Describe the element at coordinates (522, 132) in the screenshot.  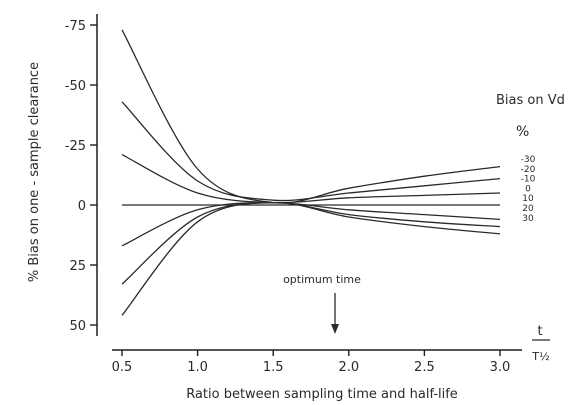
I see `legend-unit: %` at that location.